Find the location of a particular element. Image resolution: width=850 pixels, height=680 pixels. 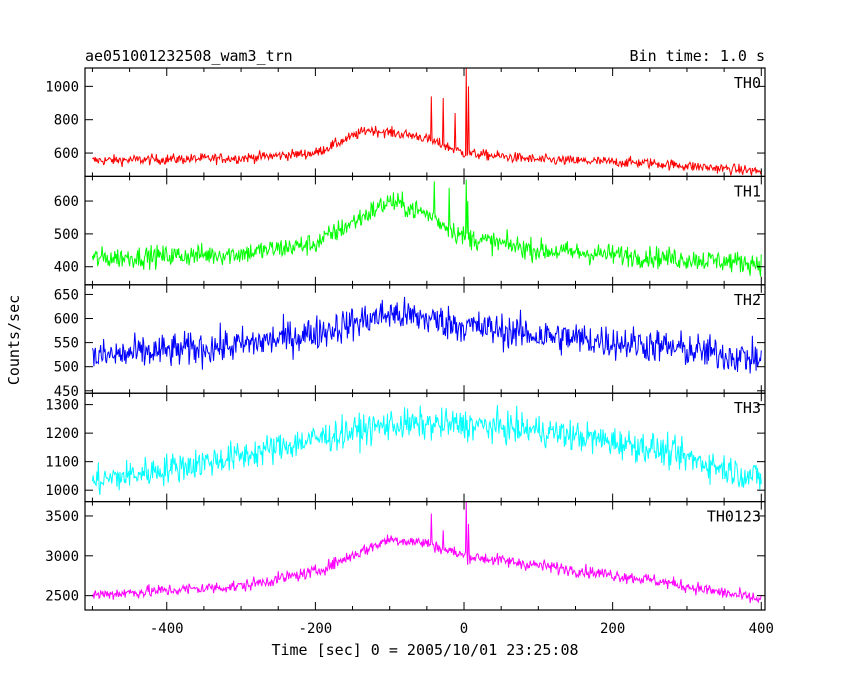

x-axis-label: Time [sec] 0 = 2005/10/01 23:25:08 is located at coordinates (424, 650).